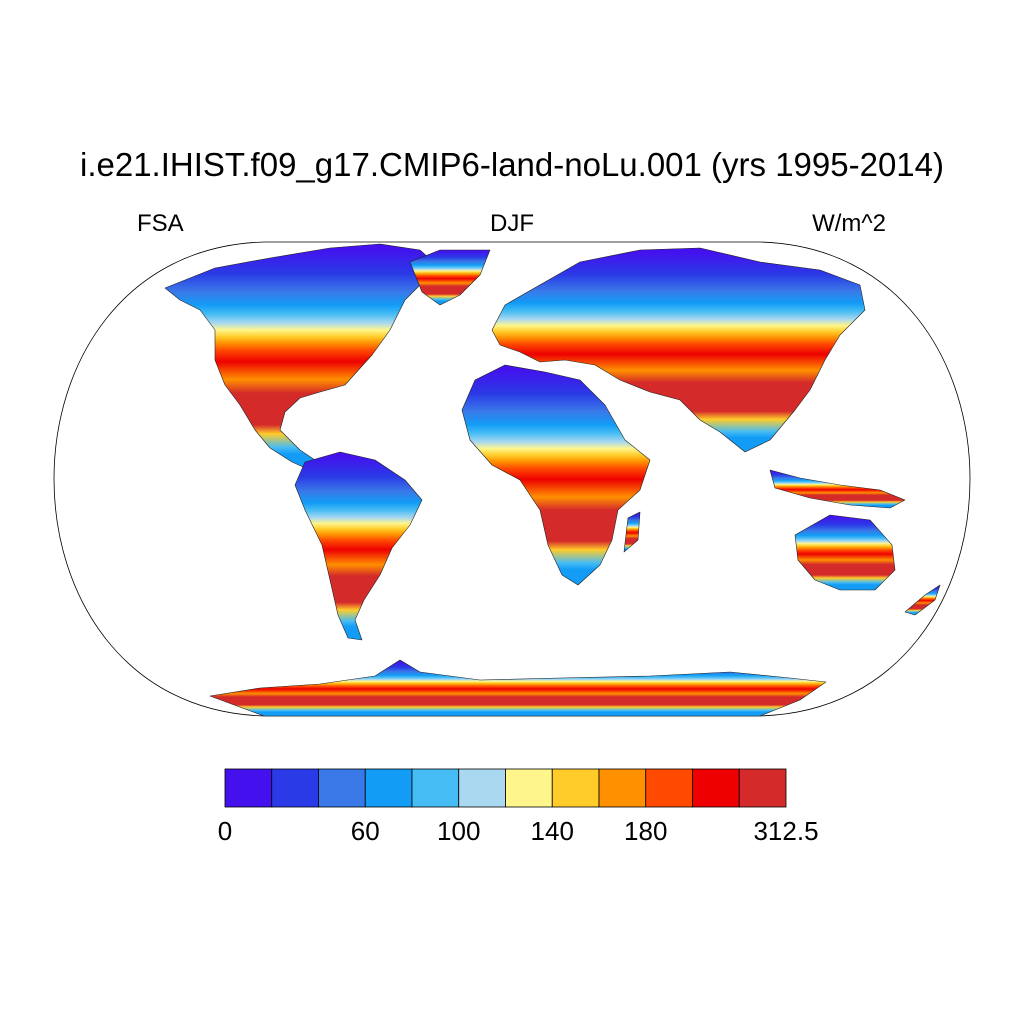 The height and width of the screenshot is (1024, 1024). I want to click on africa-landmass, so click(556, 475).